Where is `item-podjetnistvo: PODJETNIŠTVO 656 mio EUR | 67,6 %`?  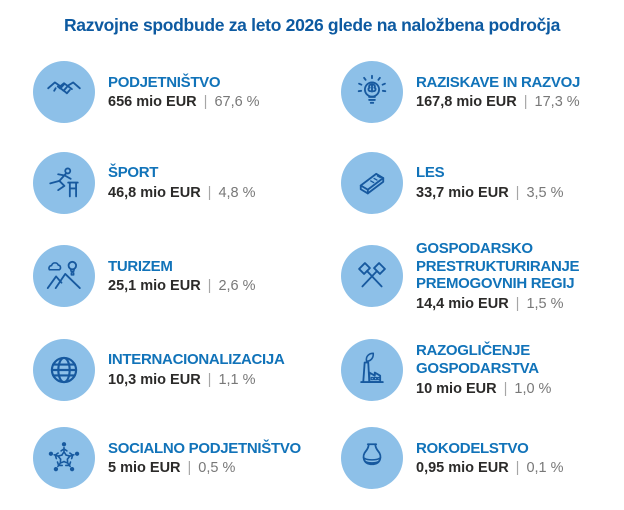
item-podjetnistvo: PODJETNIŠTVO 656 mio EUR | 67,6 % is located at coordinates (187, 92).